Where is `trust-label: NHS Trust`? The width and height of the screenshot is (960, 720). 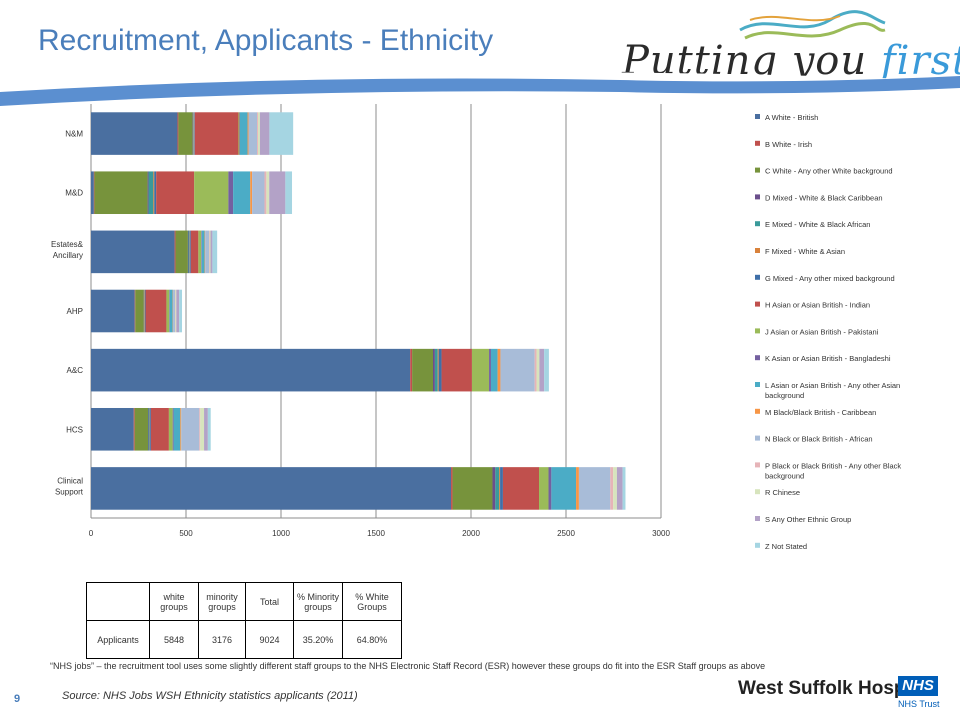 trust-label: NHS Trust is located at coordinates (919, 704).